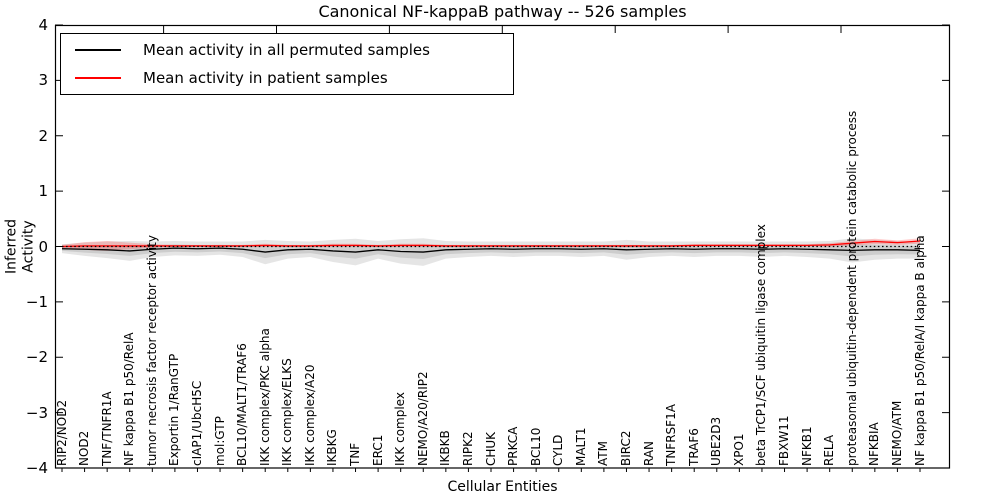  Describe the element at coordinates (43, 80) in the screenshot. I see `y-tick-label: 3` at that location.